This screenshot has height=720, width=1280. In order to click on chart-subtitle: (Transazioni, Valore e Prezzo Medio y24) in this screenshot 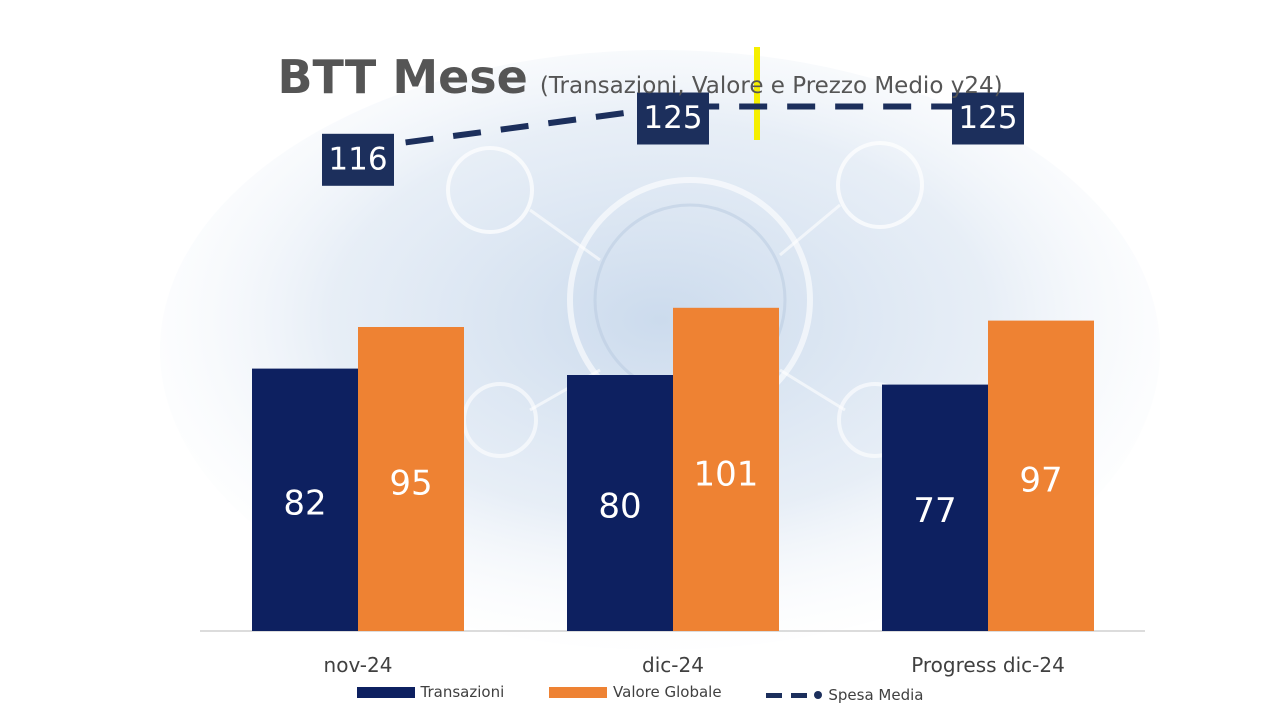, I will do `click(771, 86)`.